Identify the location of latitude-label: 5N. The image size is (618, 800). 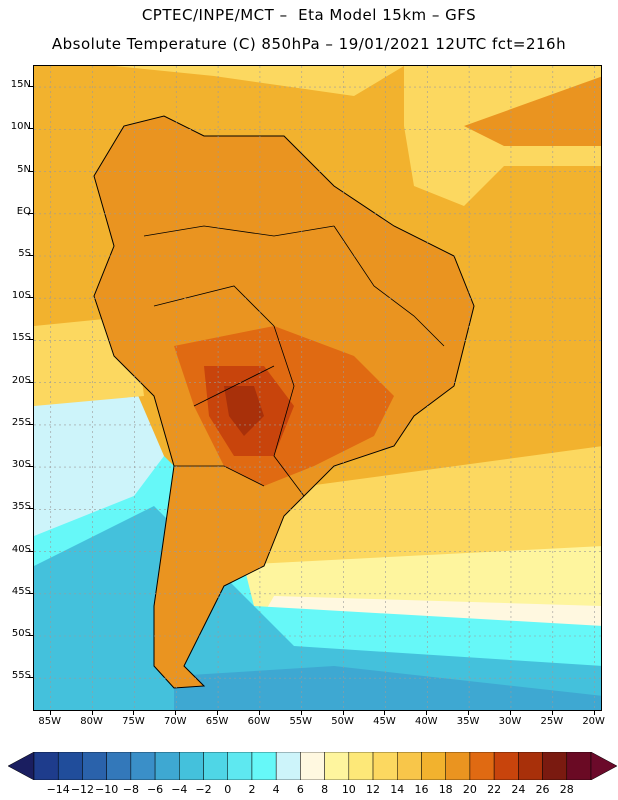
(24, 169).